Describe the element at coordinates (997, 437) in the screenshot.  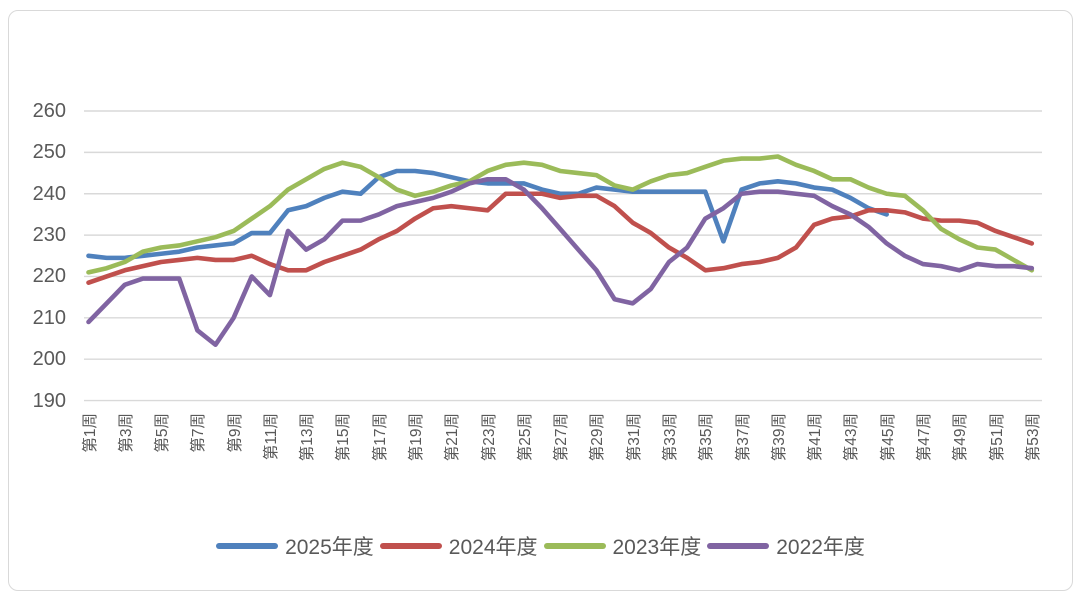
I see `x-axis-label: 第51周` at that location.